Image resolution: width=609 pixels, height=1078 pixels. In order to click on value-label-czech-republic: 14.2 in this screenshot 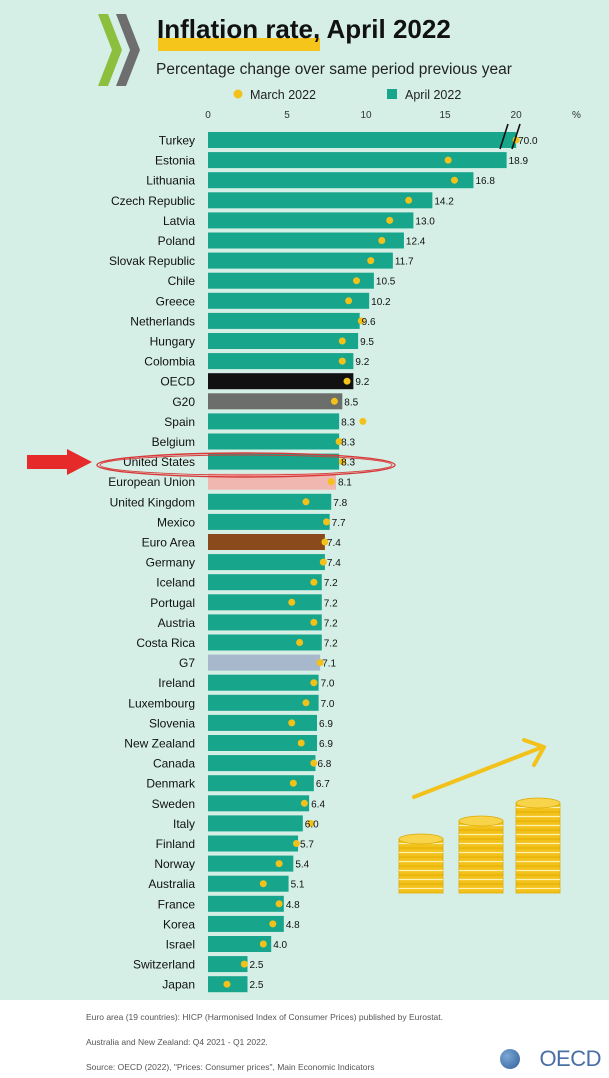, I will do `click(444, 201)`.